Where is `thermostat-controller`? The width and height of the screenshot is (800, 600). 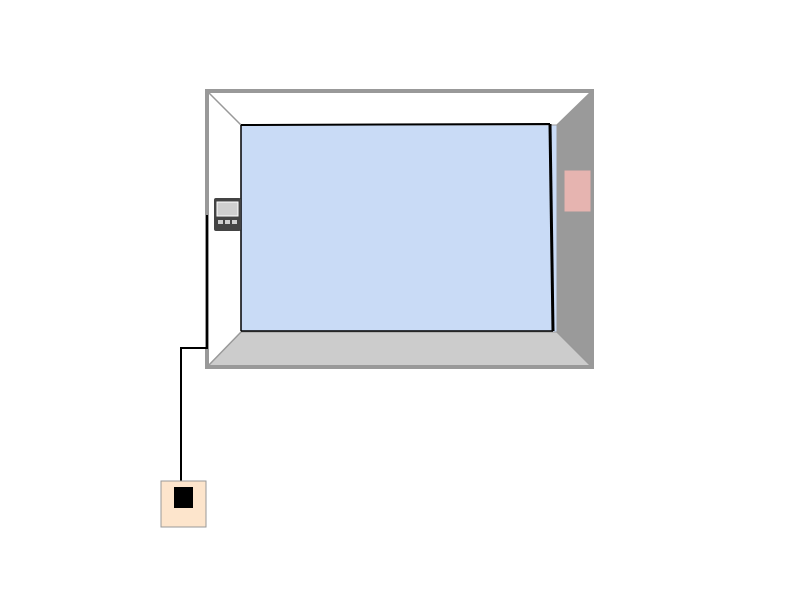 thermostat-controller is located at coordinates (227, 214).